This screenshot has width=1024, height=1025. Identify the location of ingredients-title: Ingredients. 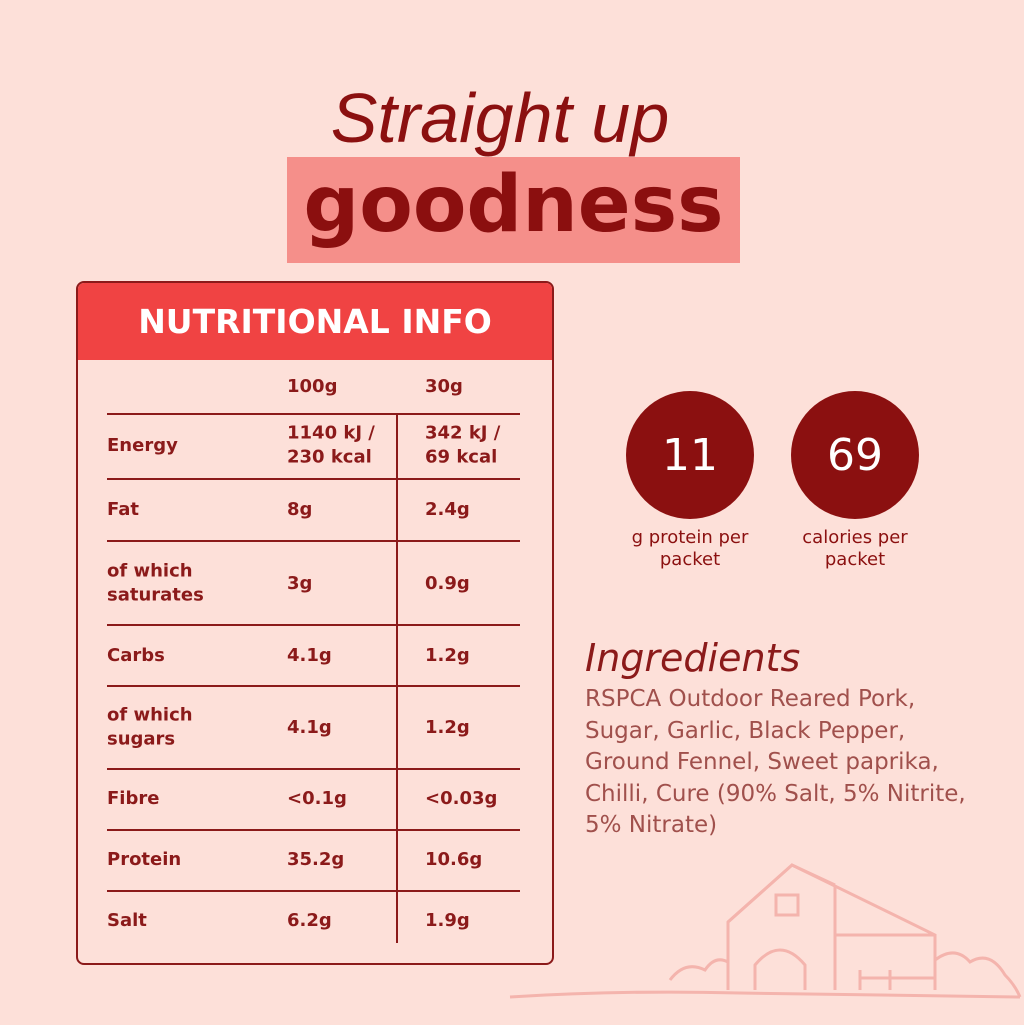
(693, 658).